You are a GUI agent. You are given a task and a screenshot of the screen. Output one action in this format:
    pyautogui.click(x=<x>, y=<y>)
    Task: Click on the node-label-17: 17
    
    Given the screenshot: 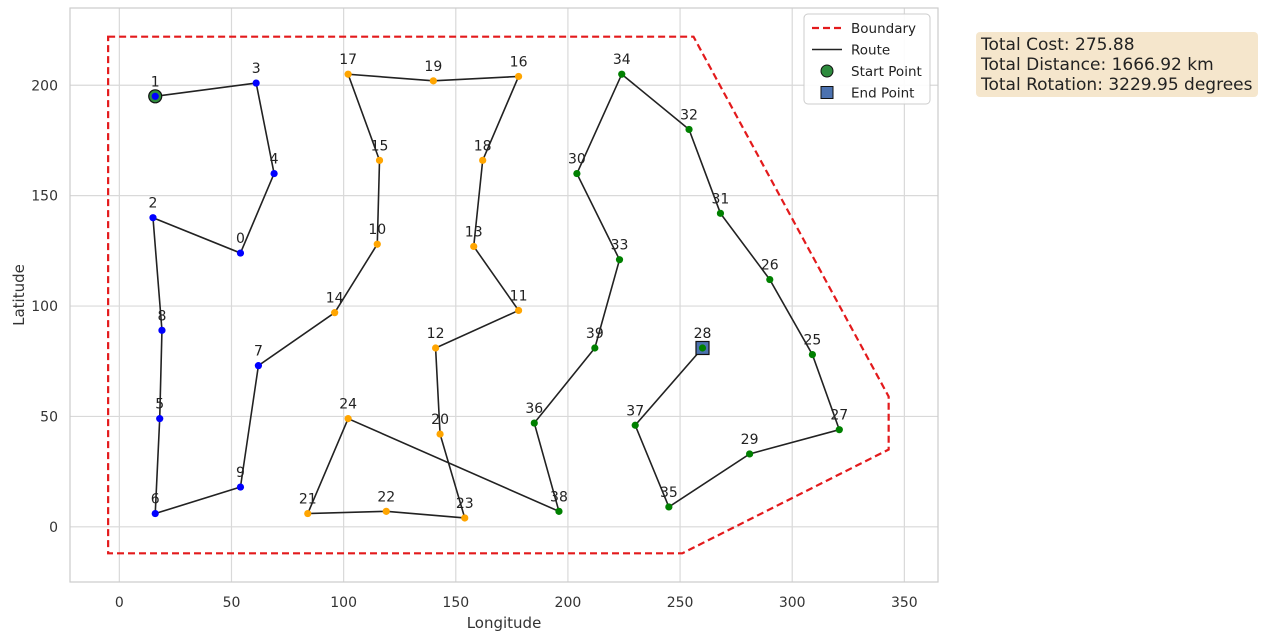 What is the action you would take?
    pyautogui.click(x=348, y=60)
    